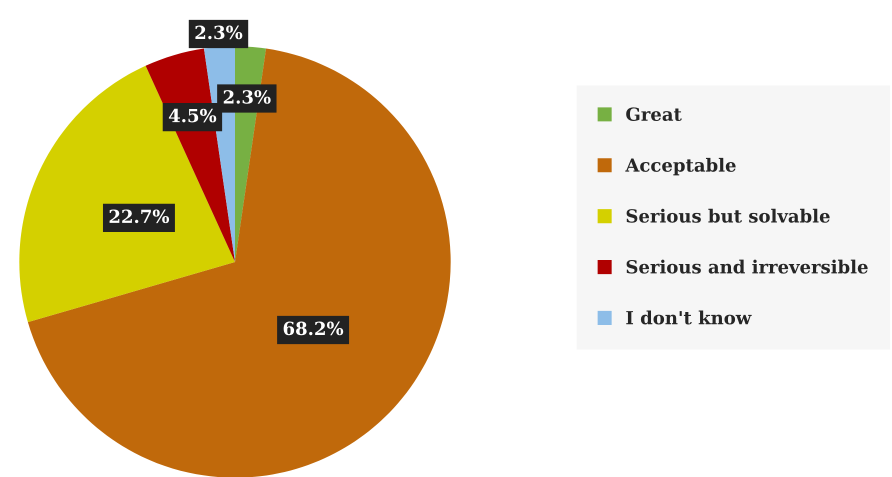 The width and height of the screenshot is (892, 477). I want to click on legend-label: Acceptable, so click(680, 167).